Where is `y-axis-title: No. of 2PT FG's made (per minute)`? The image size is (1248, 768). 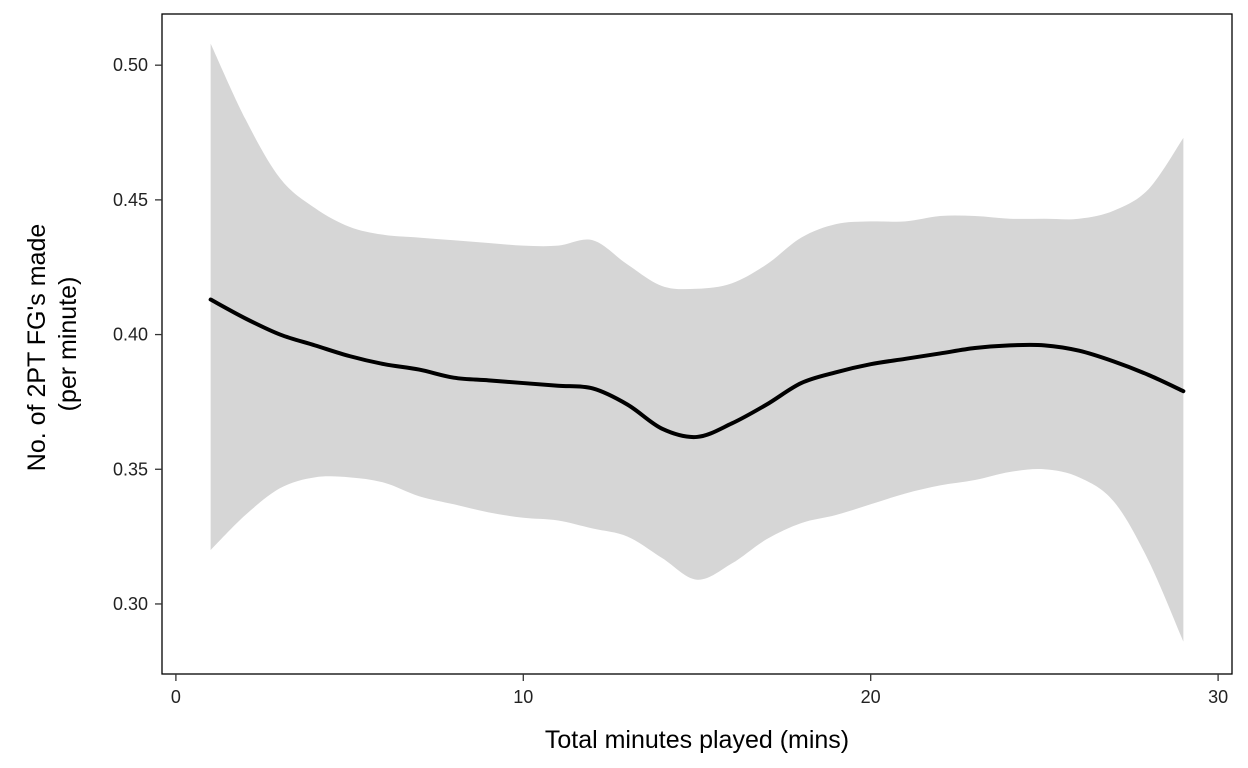
y-axis-title: No. of 2PT FG's made (per minute) is located at coordinates (52, 344).